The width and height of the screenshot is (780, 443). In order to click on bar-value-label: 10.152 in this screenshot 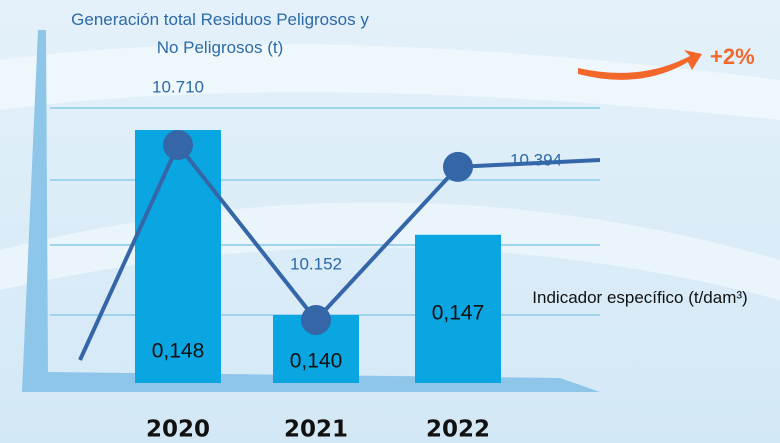, I will do `click(316, 263)`.